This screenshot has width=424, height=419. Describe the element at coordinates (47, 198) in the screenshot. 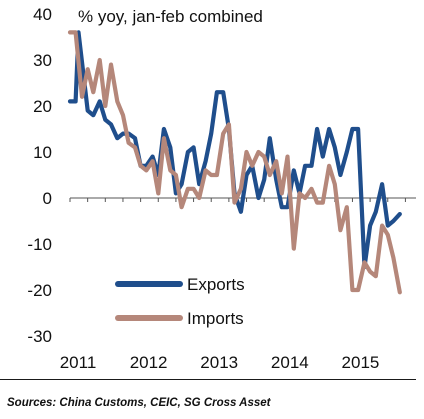

I see `y-tick-label: 0` at that location.